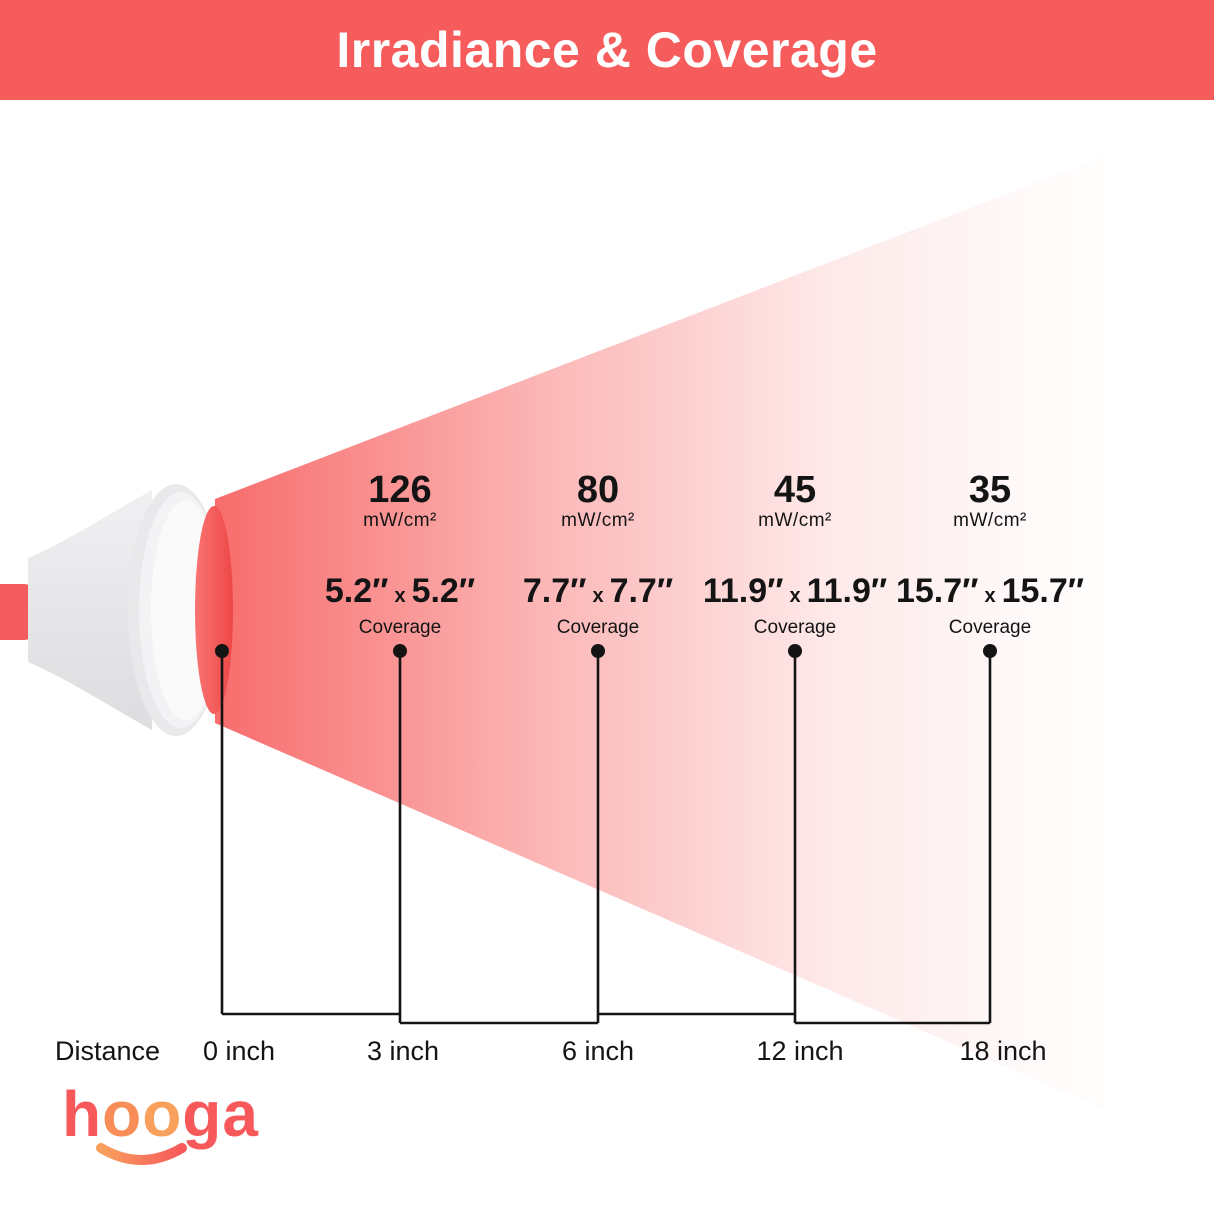 This screenshot has height=1214, width=1214. Describe the element at coordinates (162, 1114) in the screenshot. I see `logo-letter-o2: o` at that location.